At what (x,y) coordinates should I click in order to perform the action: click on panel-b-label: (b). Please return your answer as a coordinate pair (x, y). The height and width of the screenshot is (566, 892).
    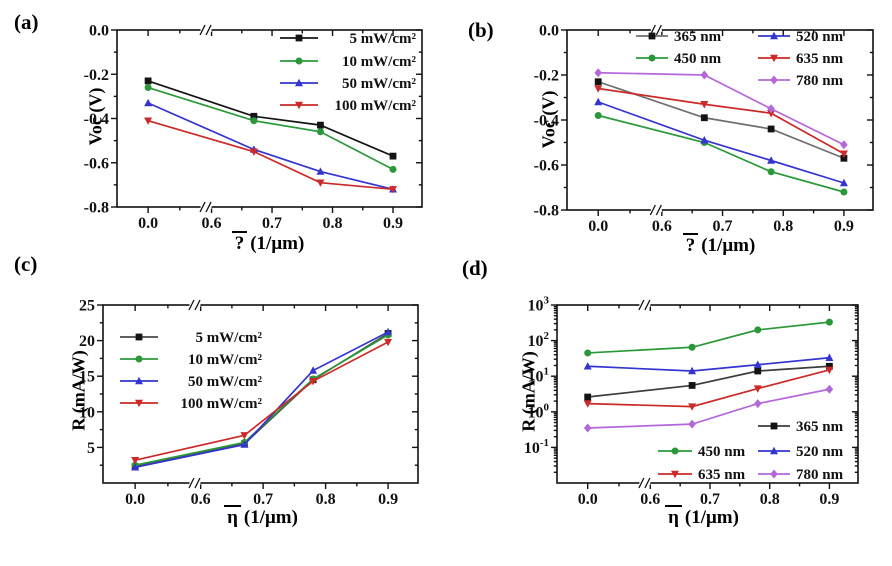
    Looking at the image, I should click on (481, 30).